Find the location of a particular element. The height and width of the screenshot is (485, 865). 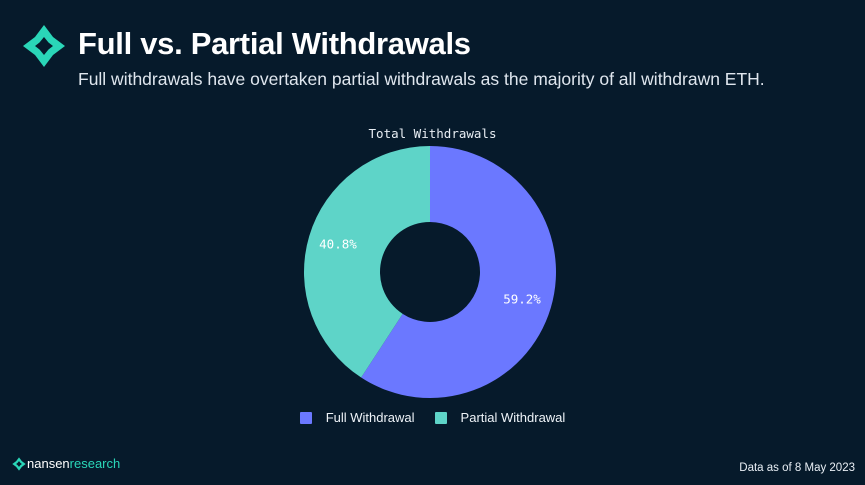

page-title: Full vs. Partial Withdrawals is located at coordinates (274, 43).